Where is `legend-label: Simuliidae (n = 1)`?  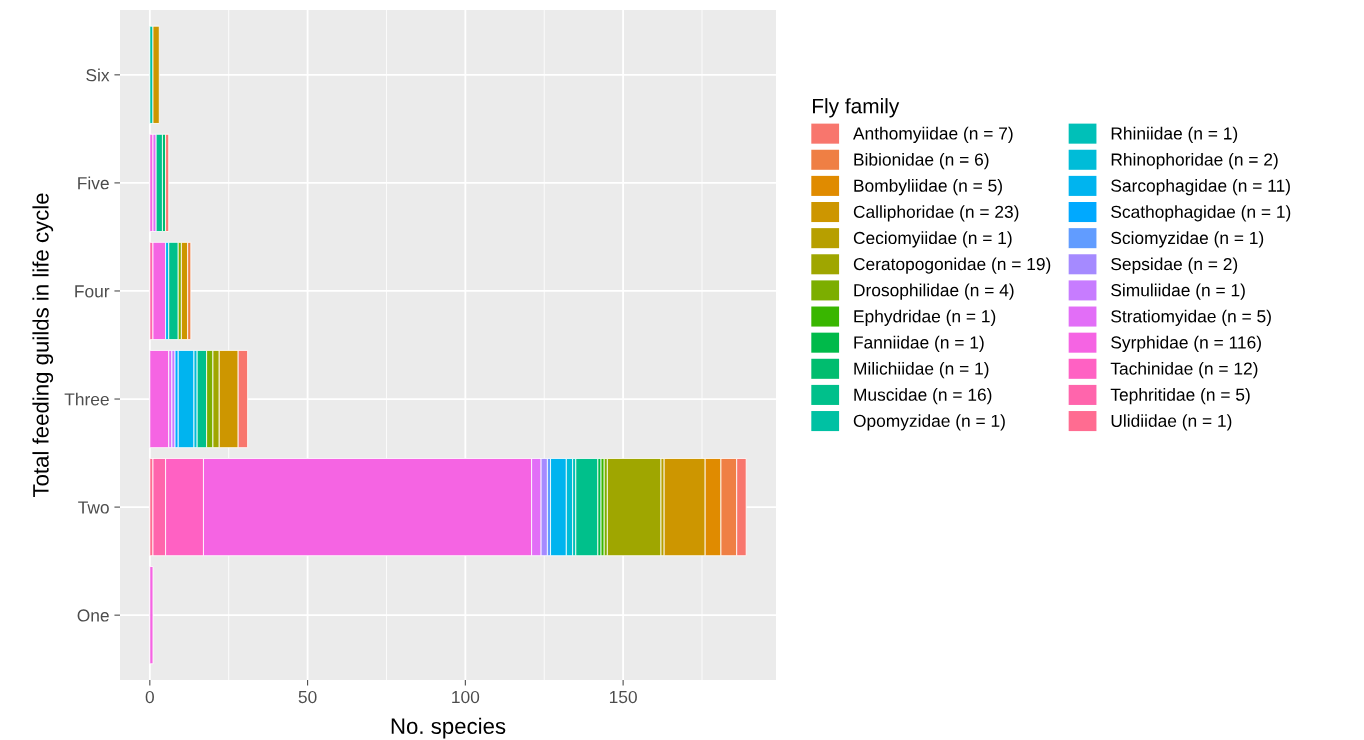 legend-label: Simuliidae (n = 1) is located at coordinates (1178, 291).